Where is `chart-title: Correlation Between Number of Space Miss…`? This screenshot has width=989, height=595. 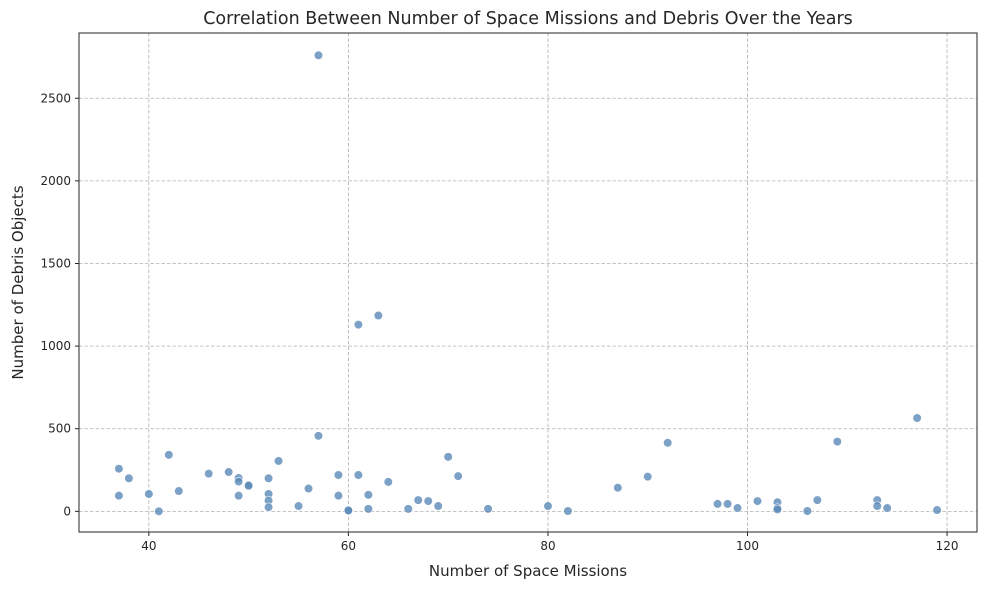 chart-title: Correlation Between Number of Space Miss… is located at coordinates (528, 19).